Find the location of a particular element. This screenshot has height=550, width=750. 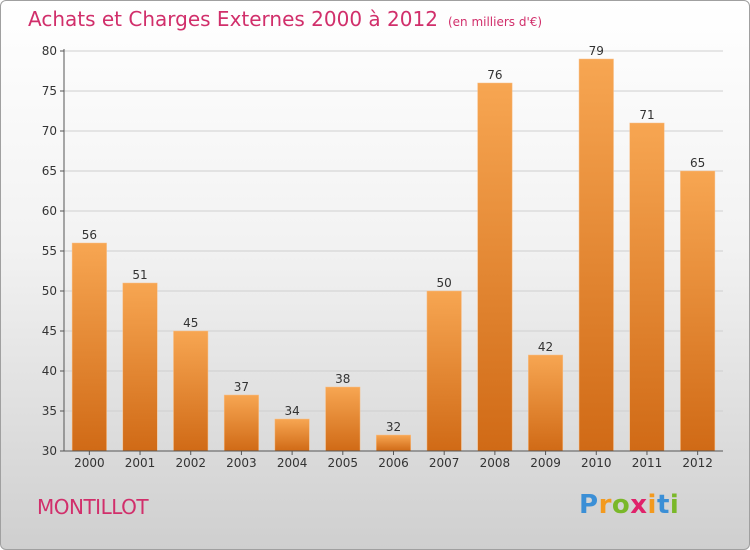

bar-value-label: 76 is located at coordinates (494, 75).